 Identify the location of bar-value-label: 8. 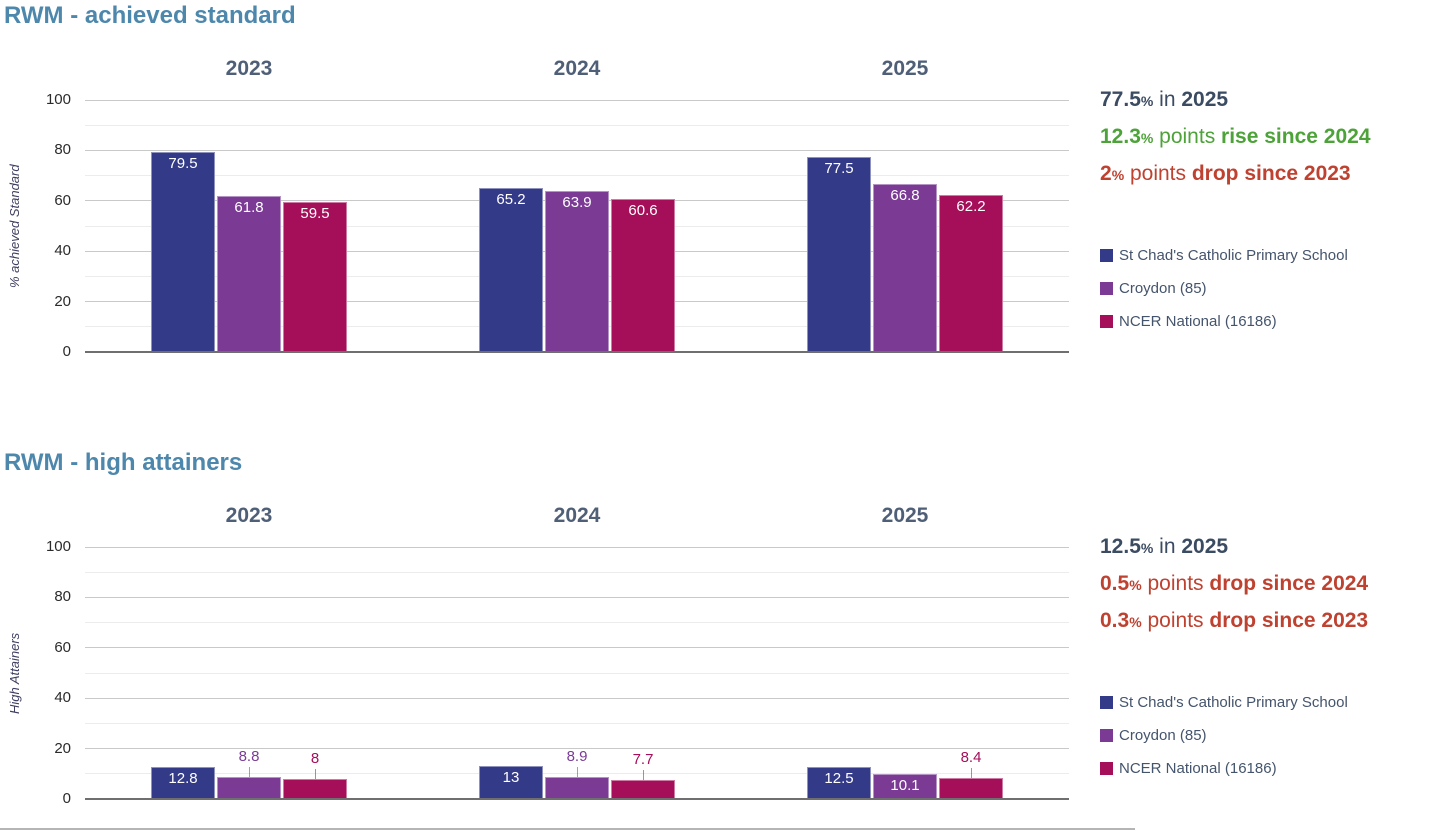
(315, 758).